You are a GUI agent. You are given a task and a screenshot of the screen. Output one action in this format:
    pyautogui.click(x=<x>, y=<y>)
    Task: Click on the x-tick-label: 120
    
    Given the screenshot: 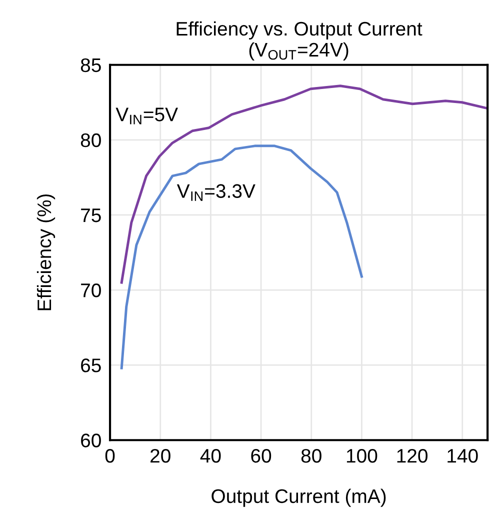 What is the action you would take?
    pyautogui.click(x=412, y=455)
    